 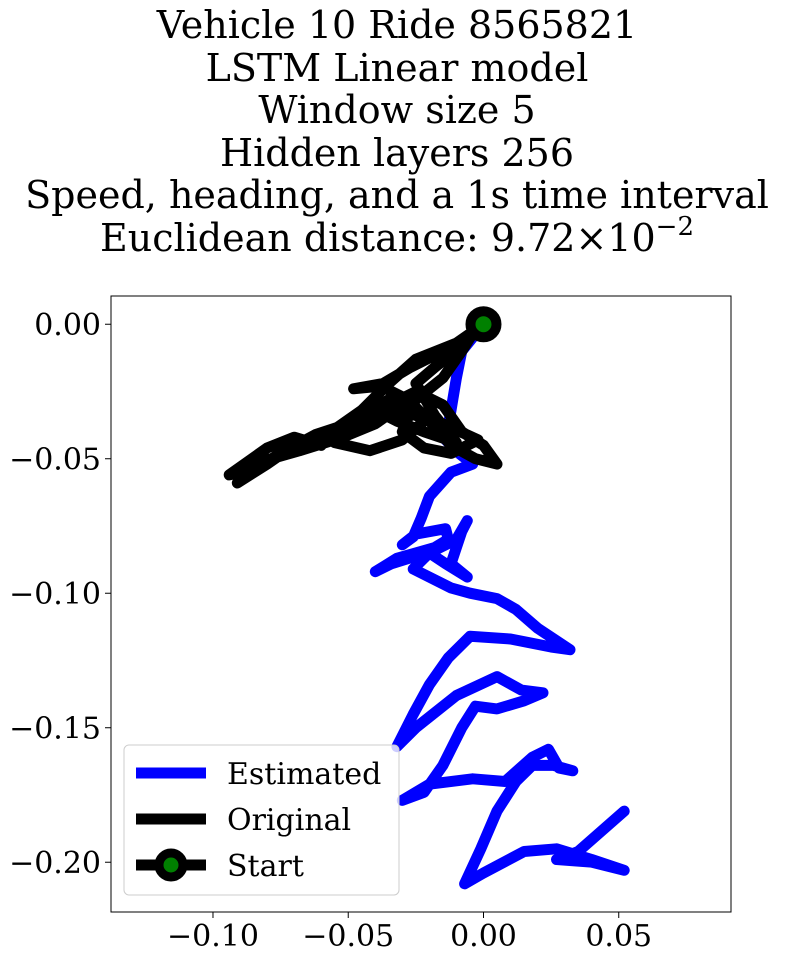 I want to click on title-line-5: Speed, heading, and a 1s time interval, so click(x=397, y=195).